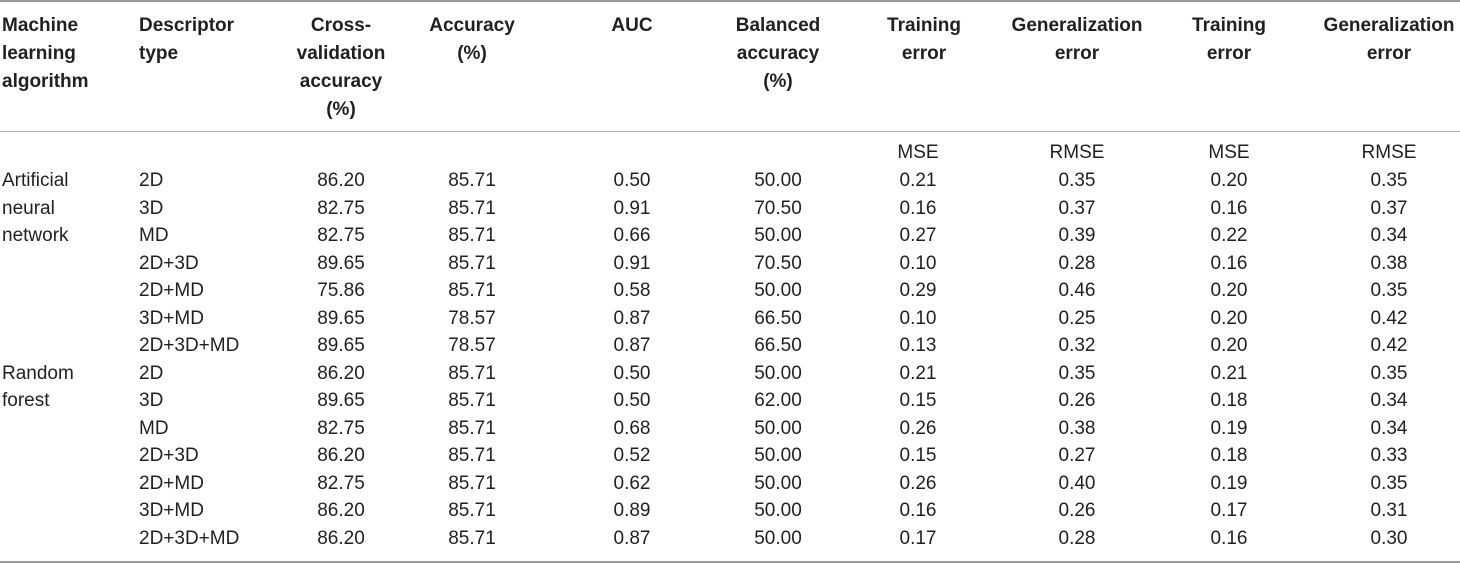 Image resolution: width=1460 pixels, height=563 pixels. Describe the element at coordinates (918, 538) in the screenshot. I see `training-error-1-cell: 0.17` at that location.